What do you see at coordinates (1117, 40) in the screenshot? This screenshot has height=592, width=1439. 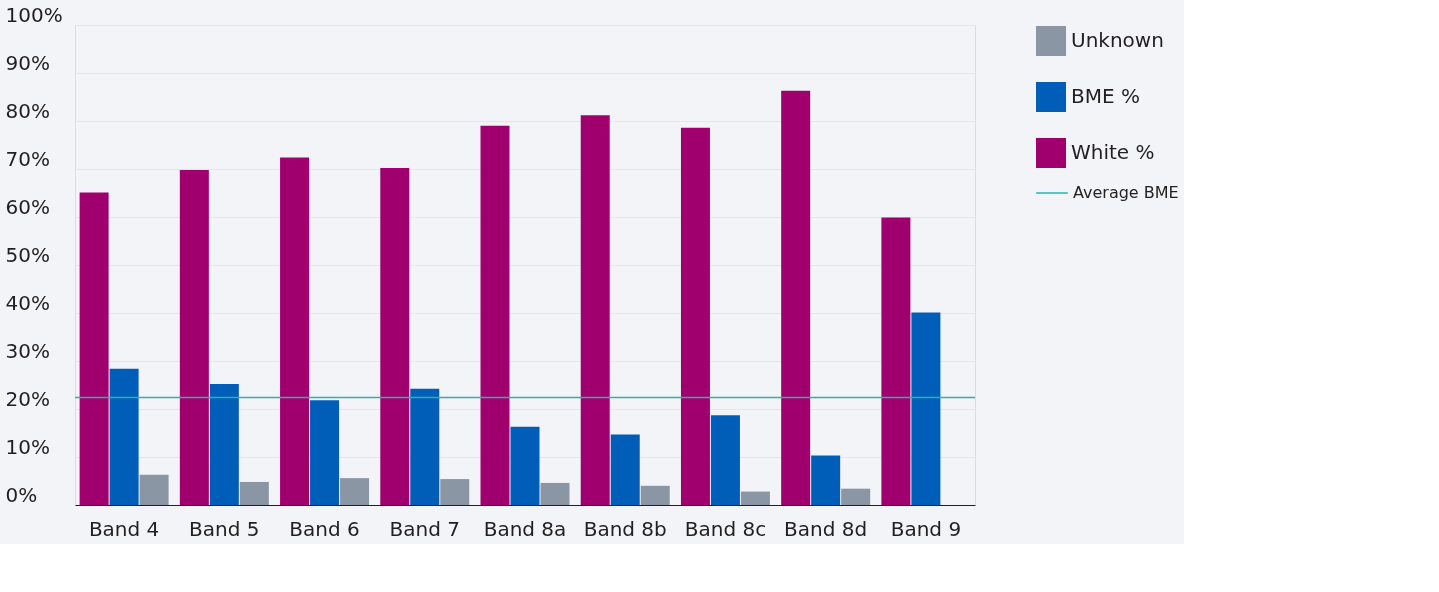 I see `legend-label: Unknown` at bounding box center [1117, 40].